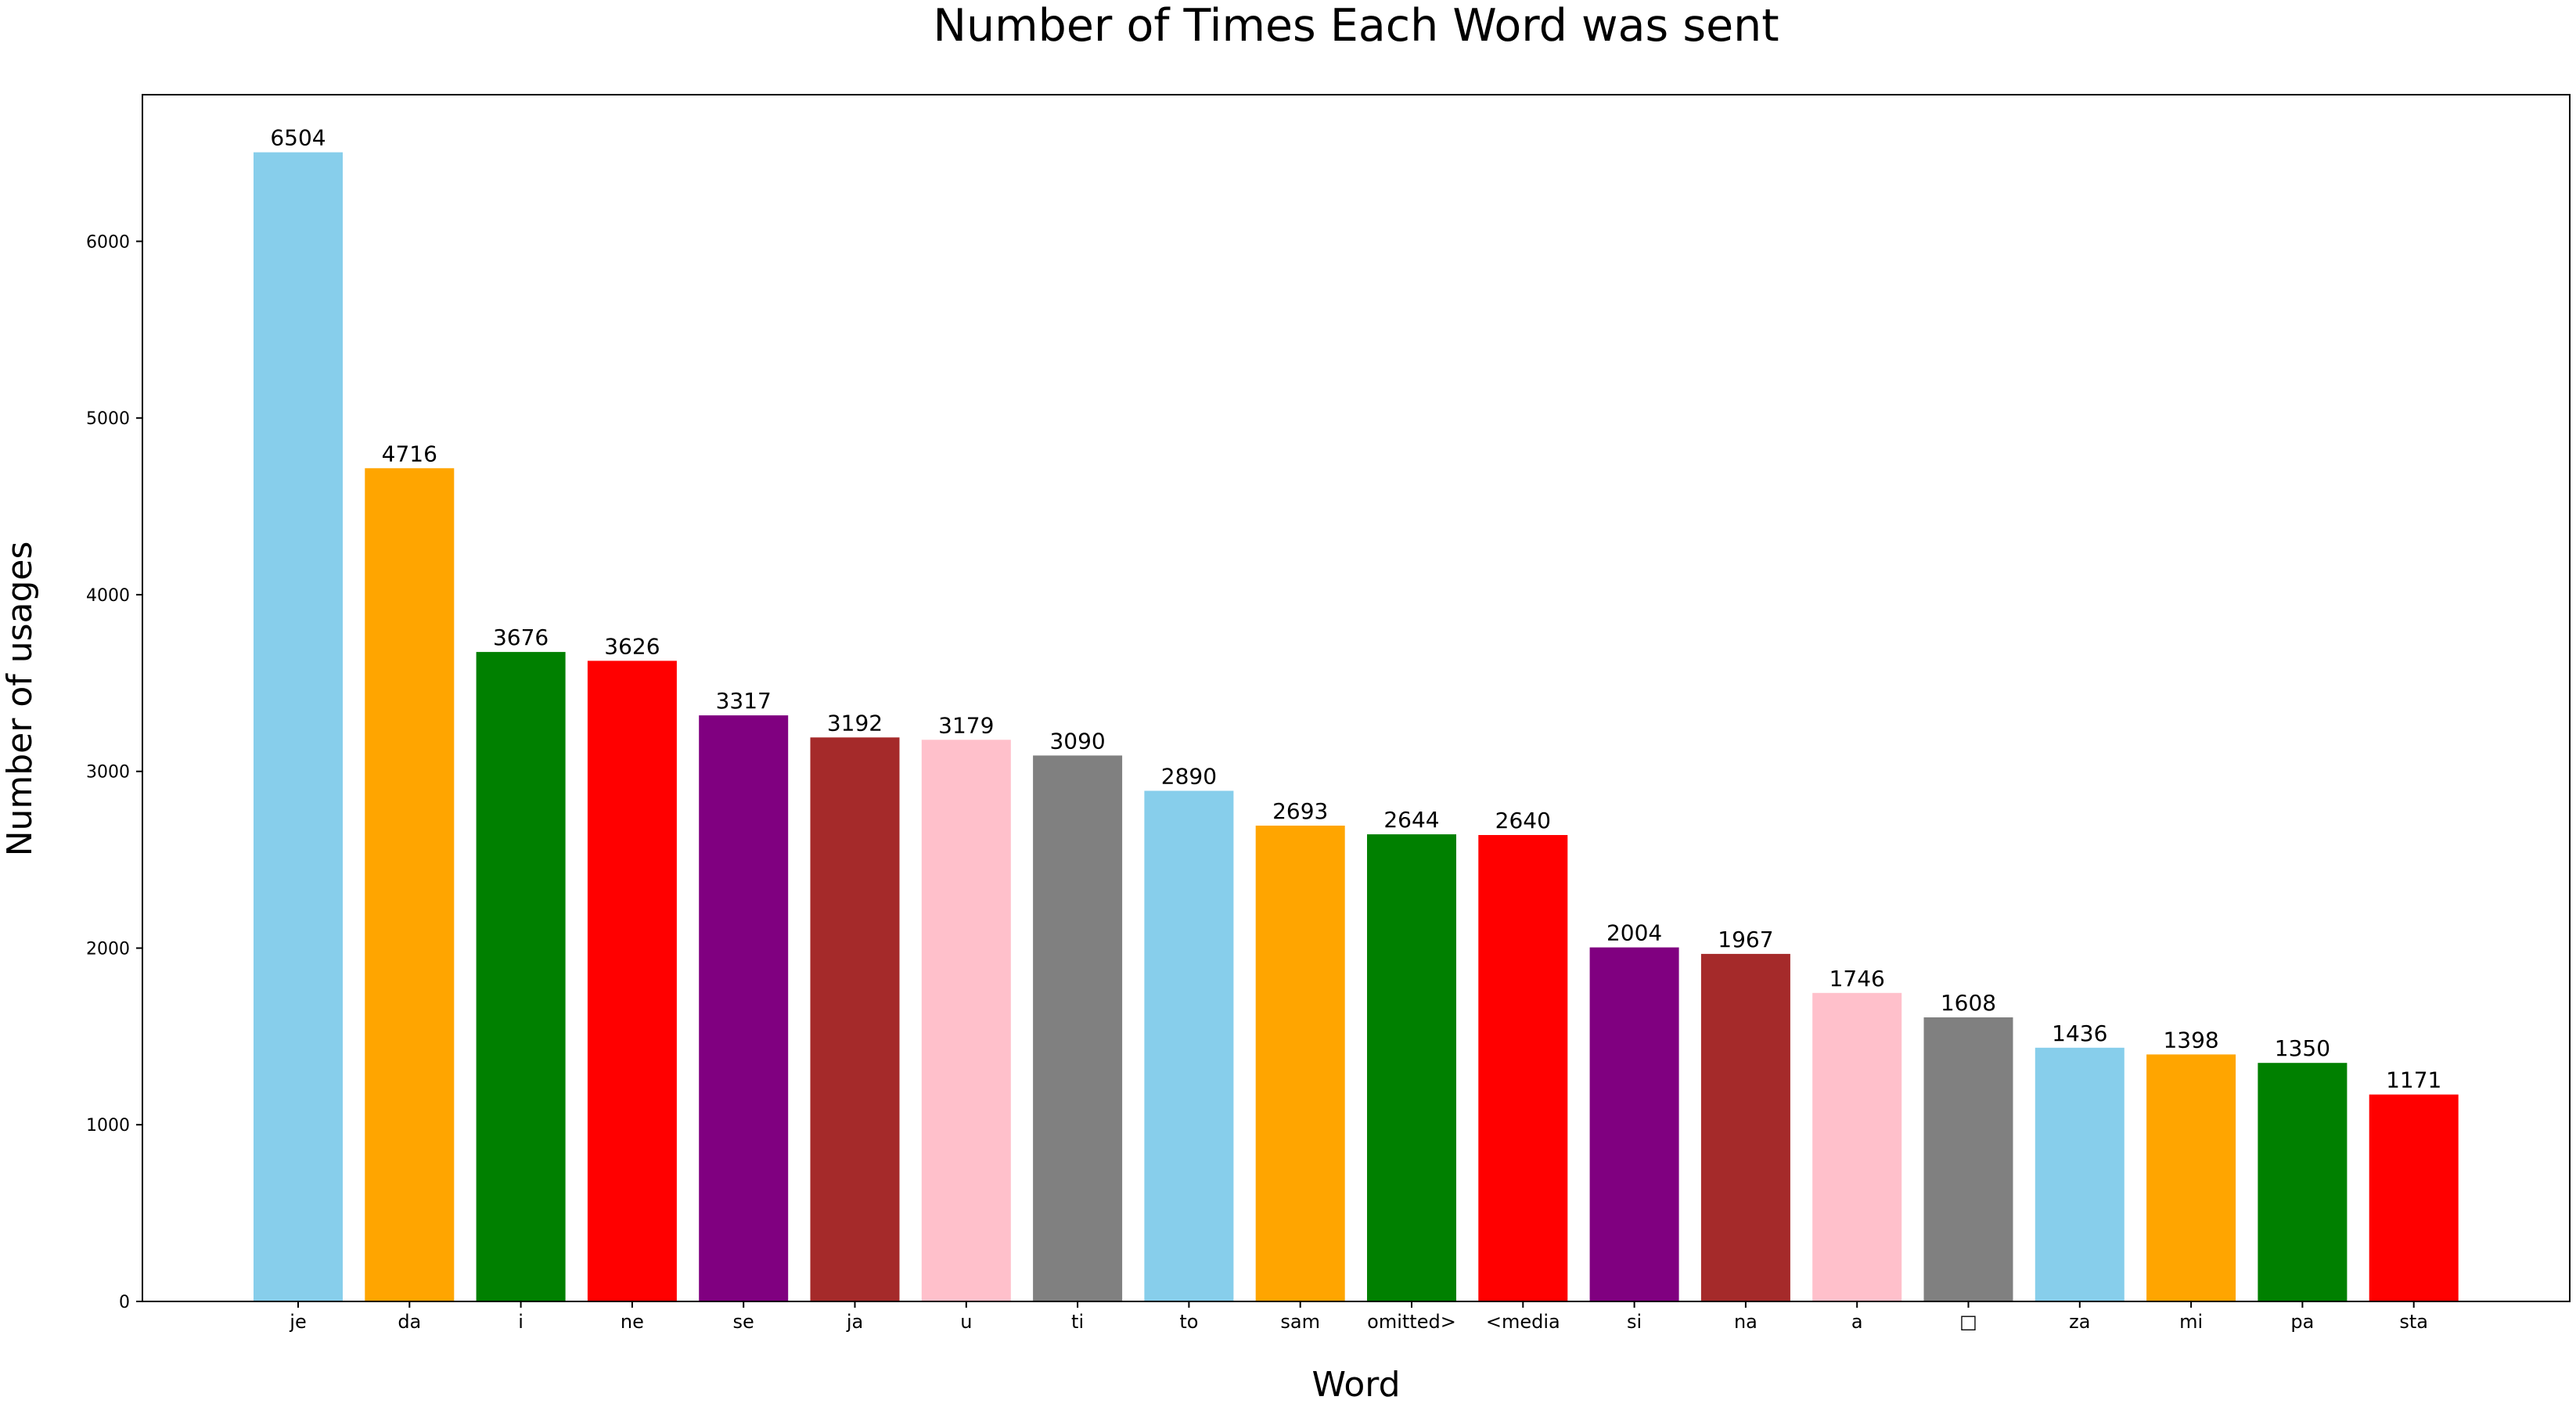 The image size is (2576, 1411). What do you see at coordinates (632, 646) in the screenshot?
I see `bar-value-label: 3626` at bounding box center [632, 646].